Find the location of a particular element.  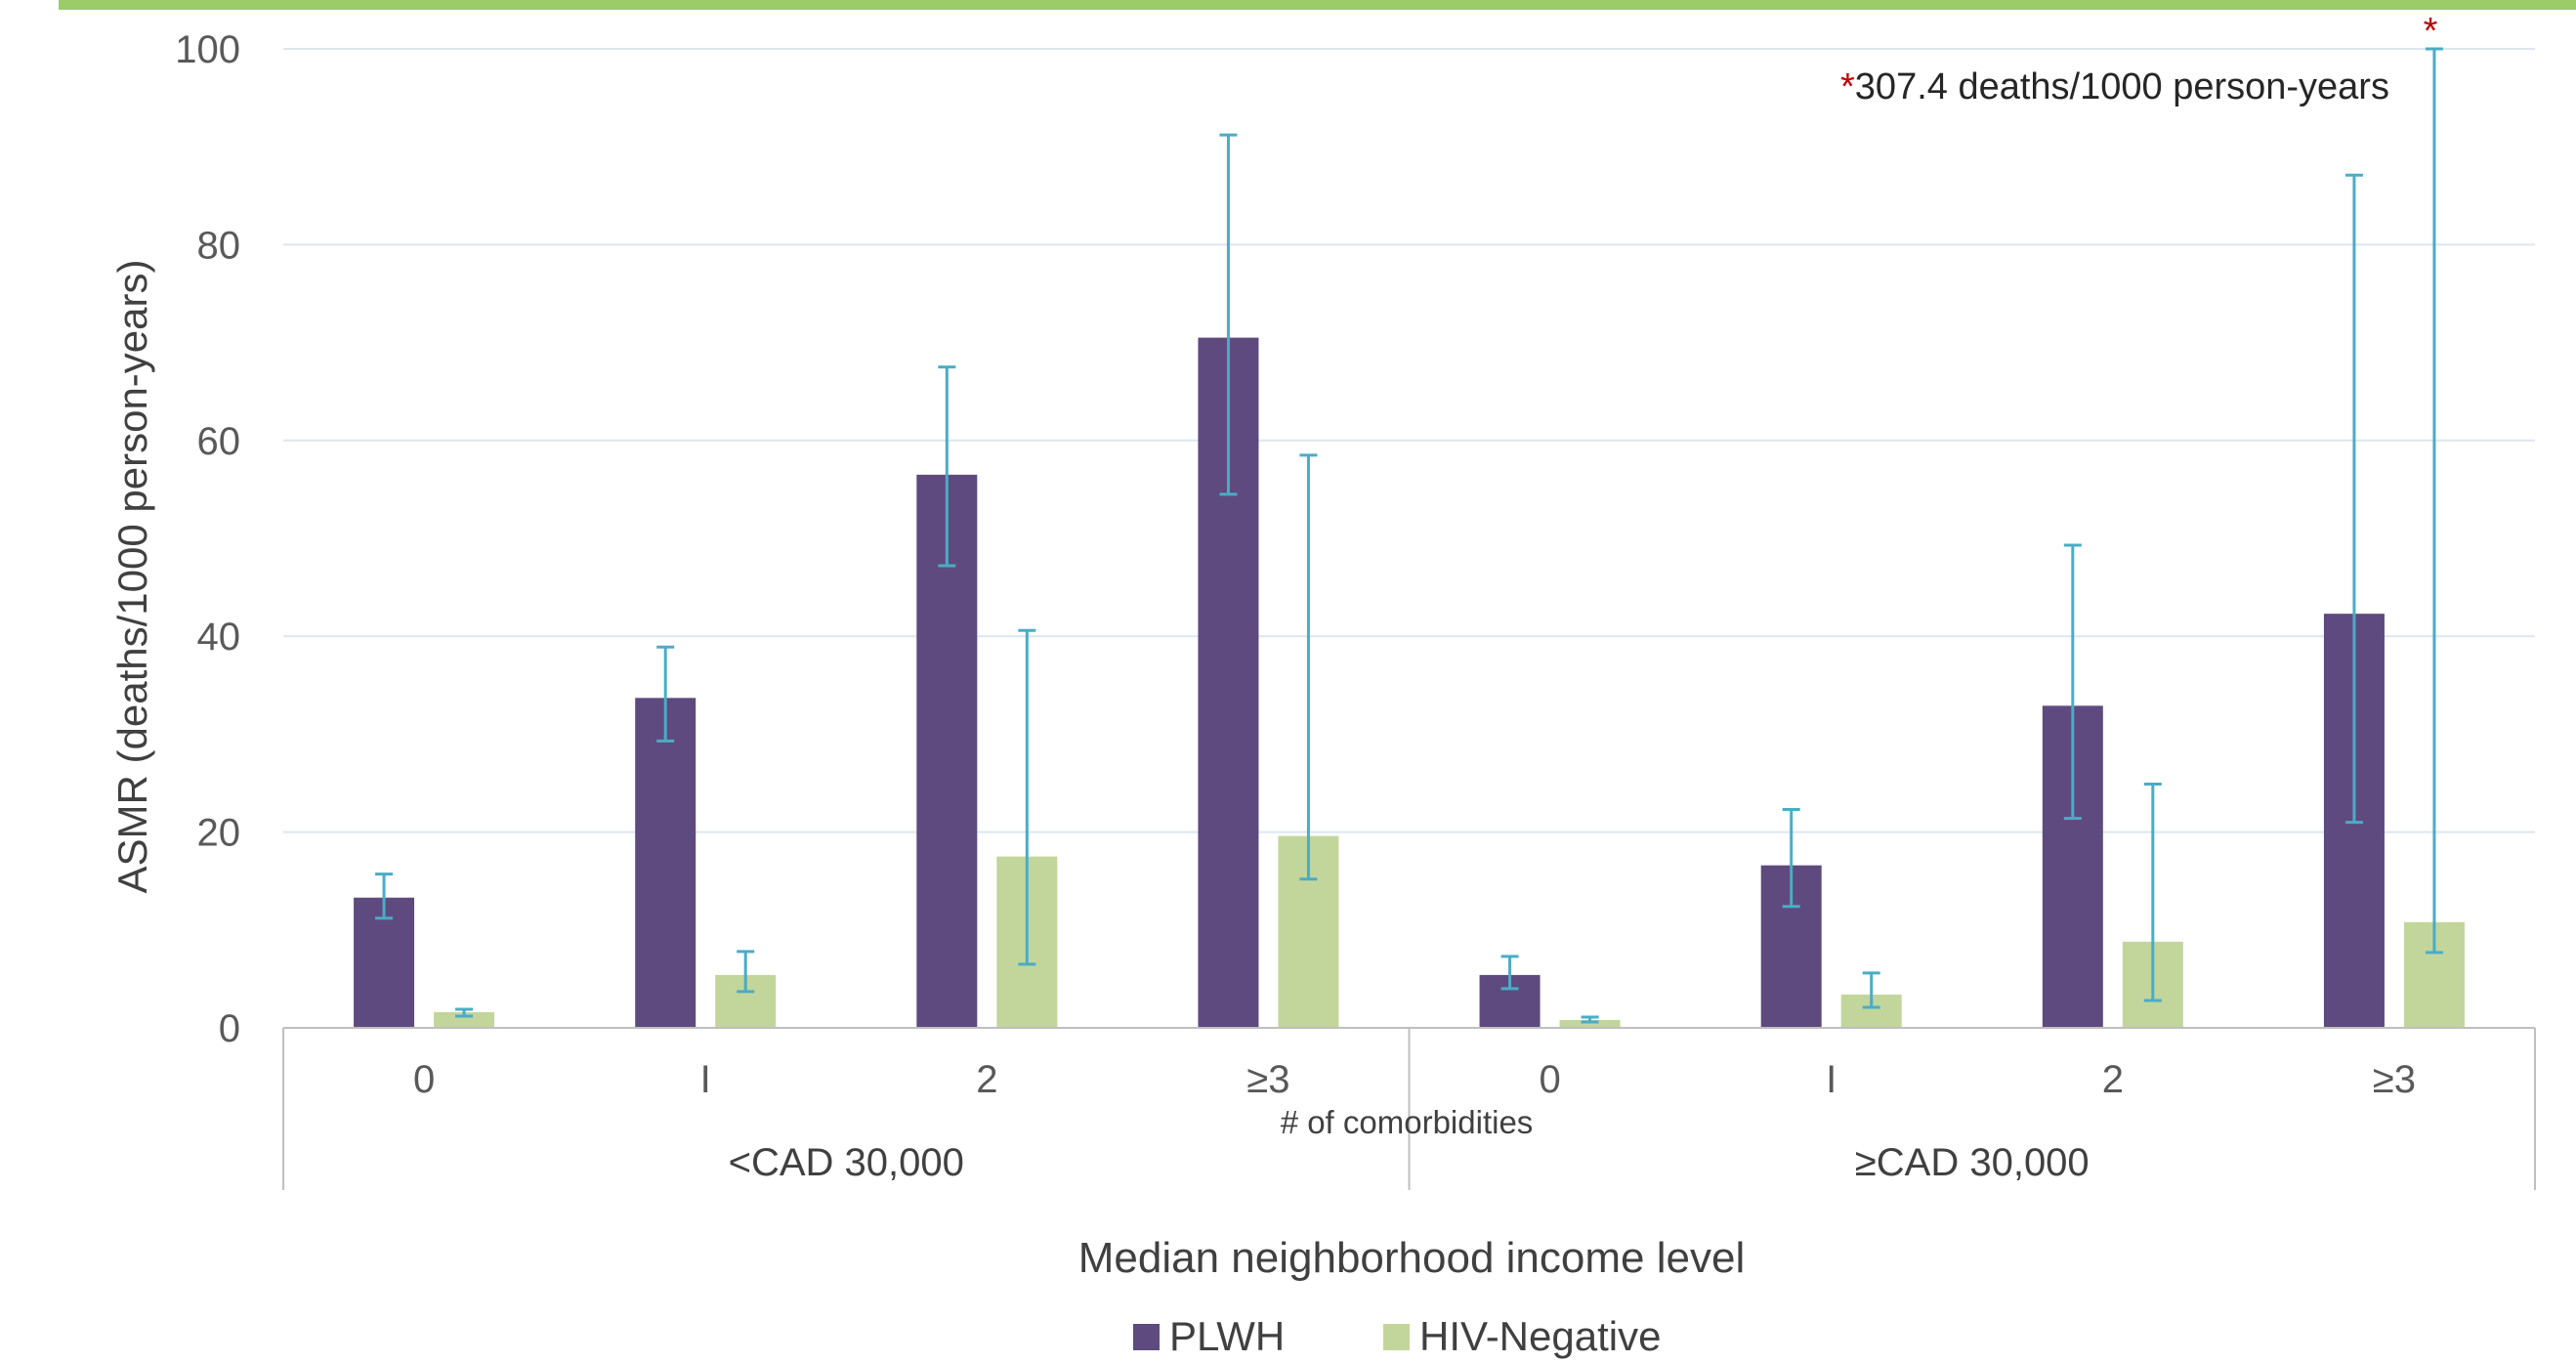

x-axis-sublabel: # of comorbidities is located at coordinates (1407, 1122).